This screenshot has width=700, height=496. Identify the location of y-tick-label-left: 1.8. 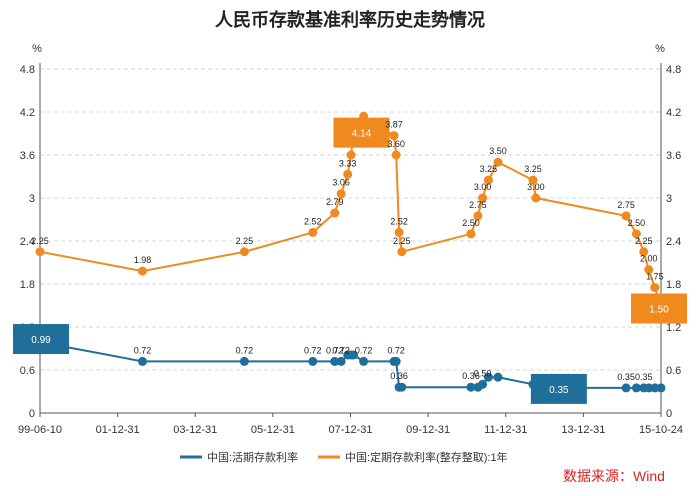
(27, 285).